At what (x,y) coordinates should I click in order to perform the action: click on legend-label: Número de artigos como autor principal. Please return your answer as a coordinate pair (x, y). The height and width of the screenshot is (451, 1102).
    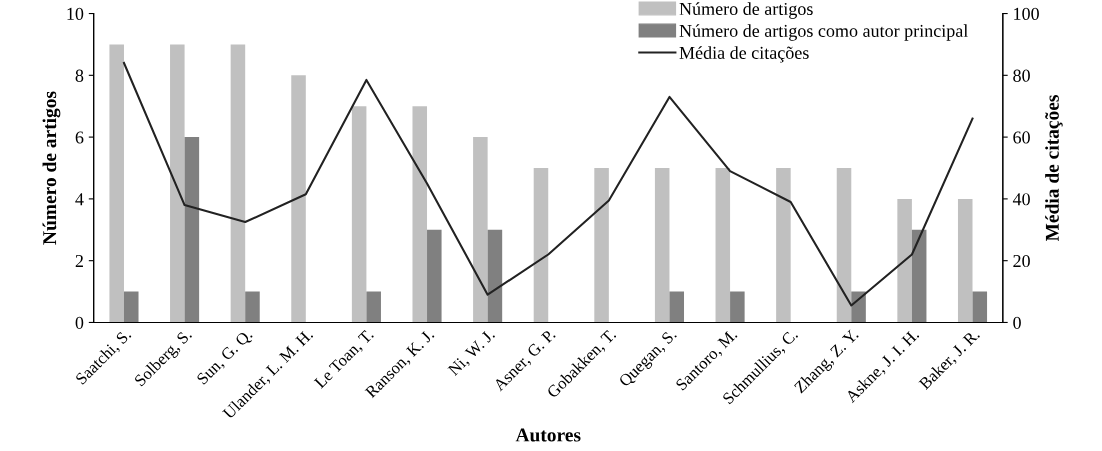
    Looking at the image, I should click on (823, 32).